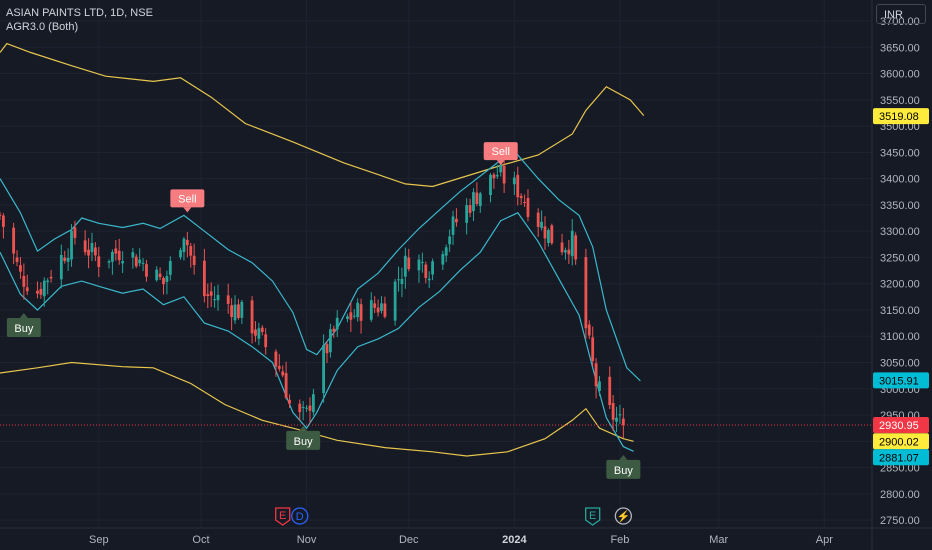 The width and height of the screenshot is (932, 550). Describe the element at coordinates (79, 20) in the screenshot. I see `chart-legend: ASIAN PAINTS LTD, 1D, NSE AGR3.0 (Both)` at that location.